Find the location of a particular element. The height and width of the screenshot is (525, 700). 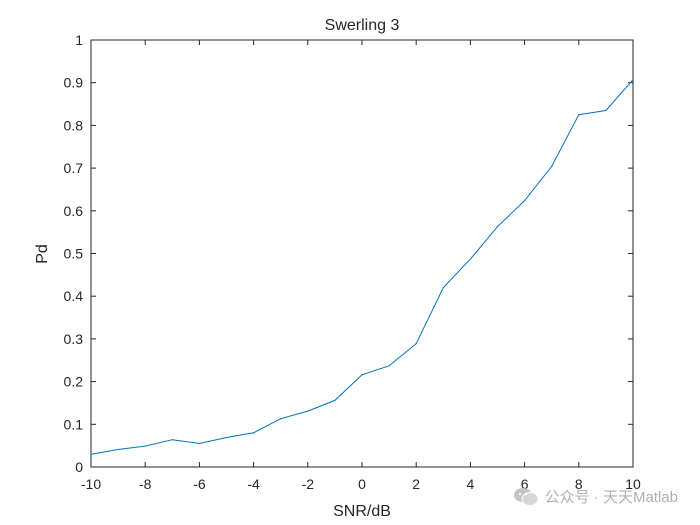

y-tick-label: 0.5 is located at coordinates (74, 254).